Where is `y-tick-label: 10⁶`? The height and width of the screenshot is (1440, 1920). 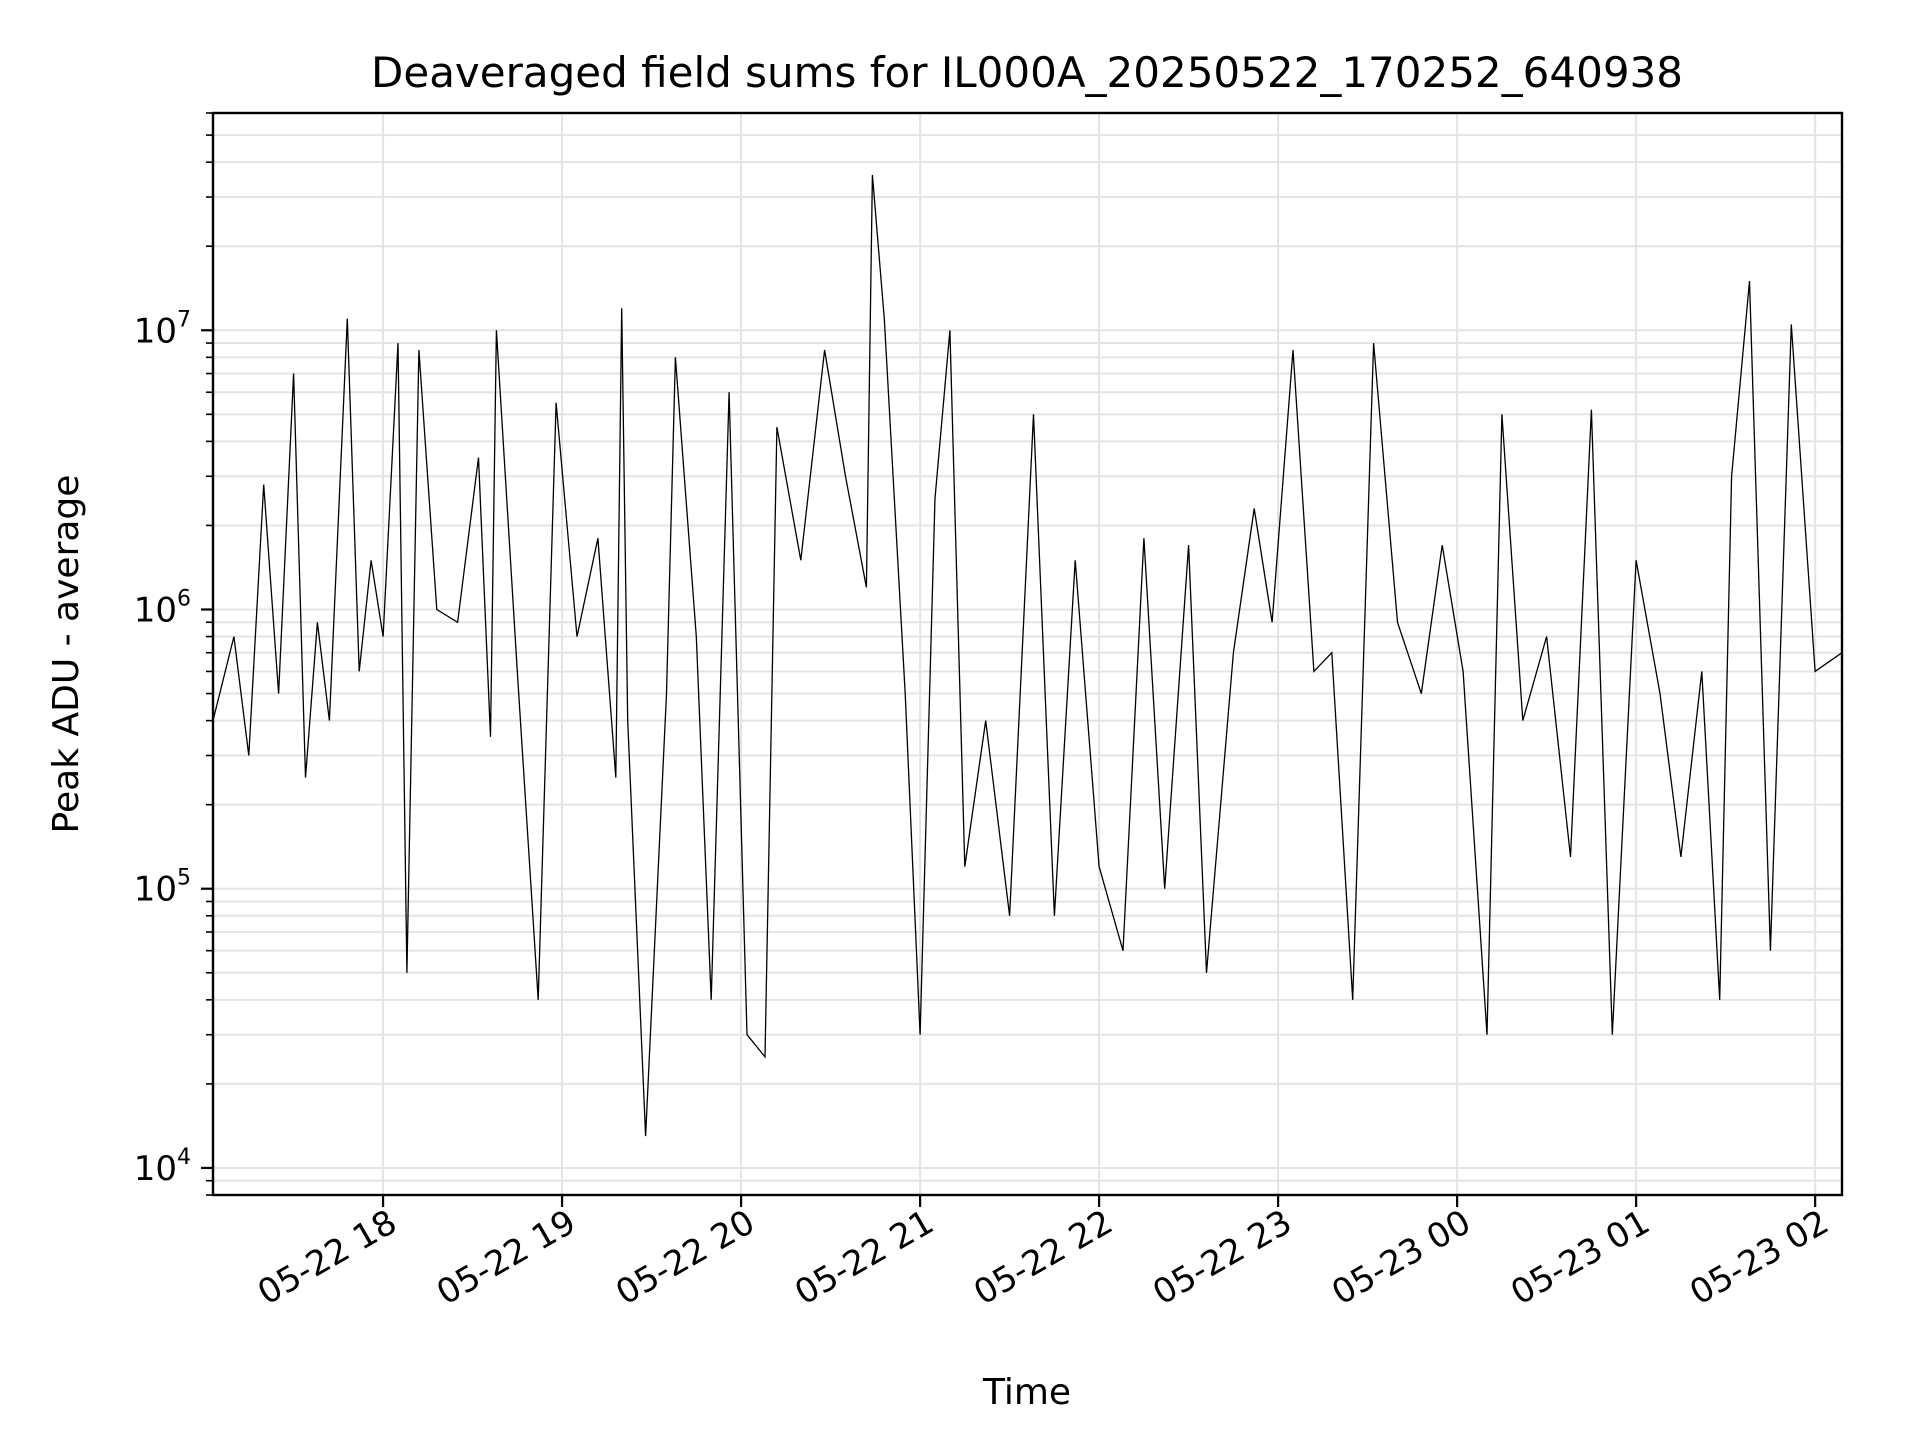
y-tick-label: 10⁶ is located at coordinates (162, 608).